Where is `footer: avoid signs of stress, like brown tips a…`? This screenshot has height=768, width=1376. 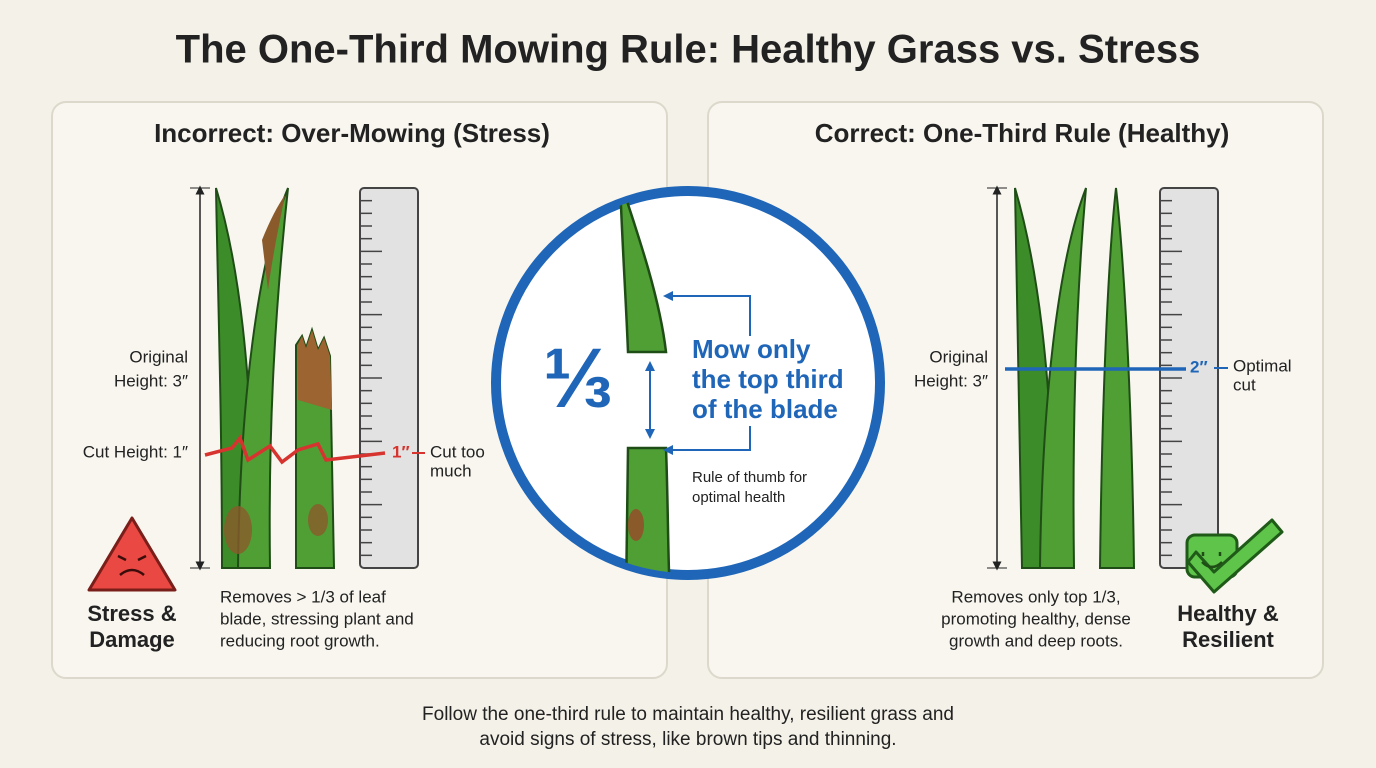
footer: avoid signs of stress, like brown tips a… is located at coordinates (687, 739).